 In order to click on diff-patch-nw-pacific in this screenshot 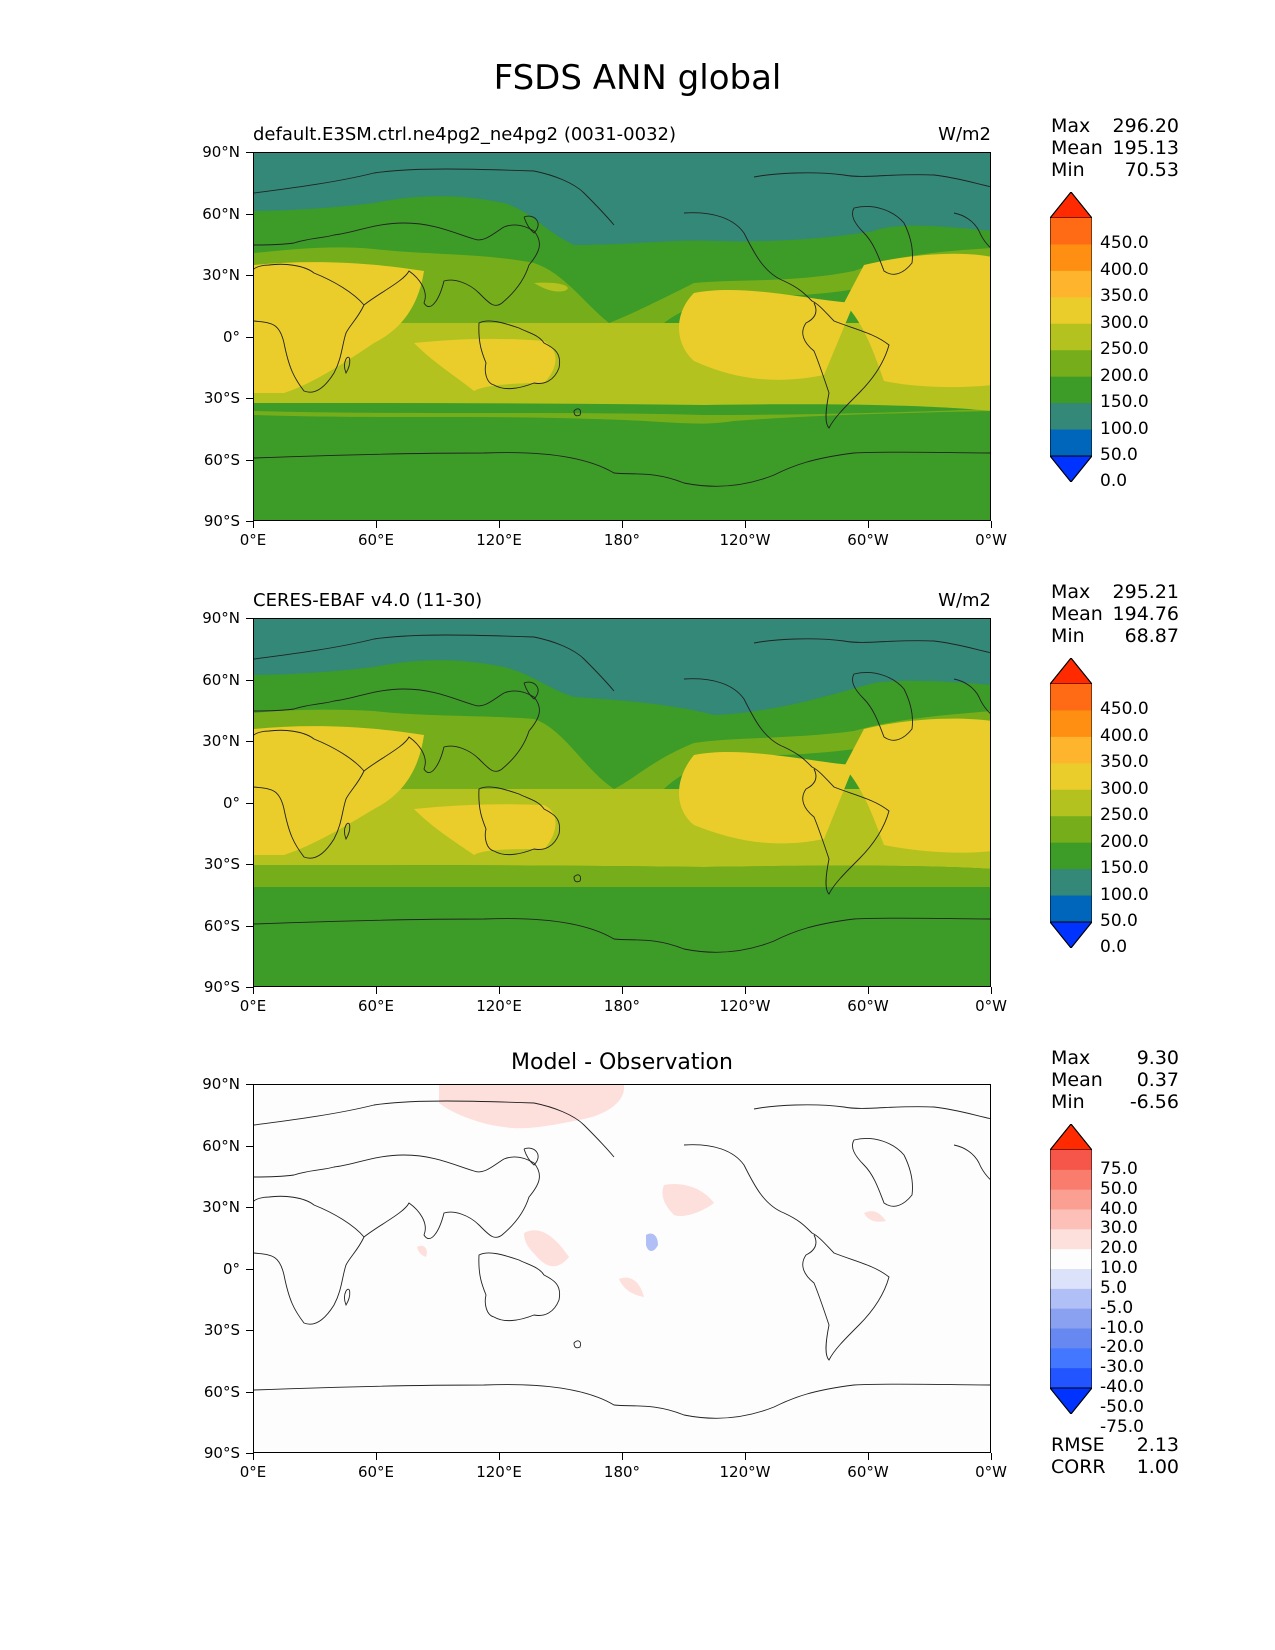, I will do `click(532, 1107)`.